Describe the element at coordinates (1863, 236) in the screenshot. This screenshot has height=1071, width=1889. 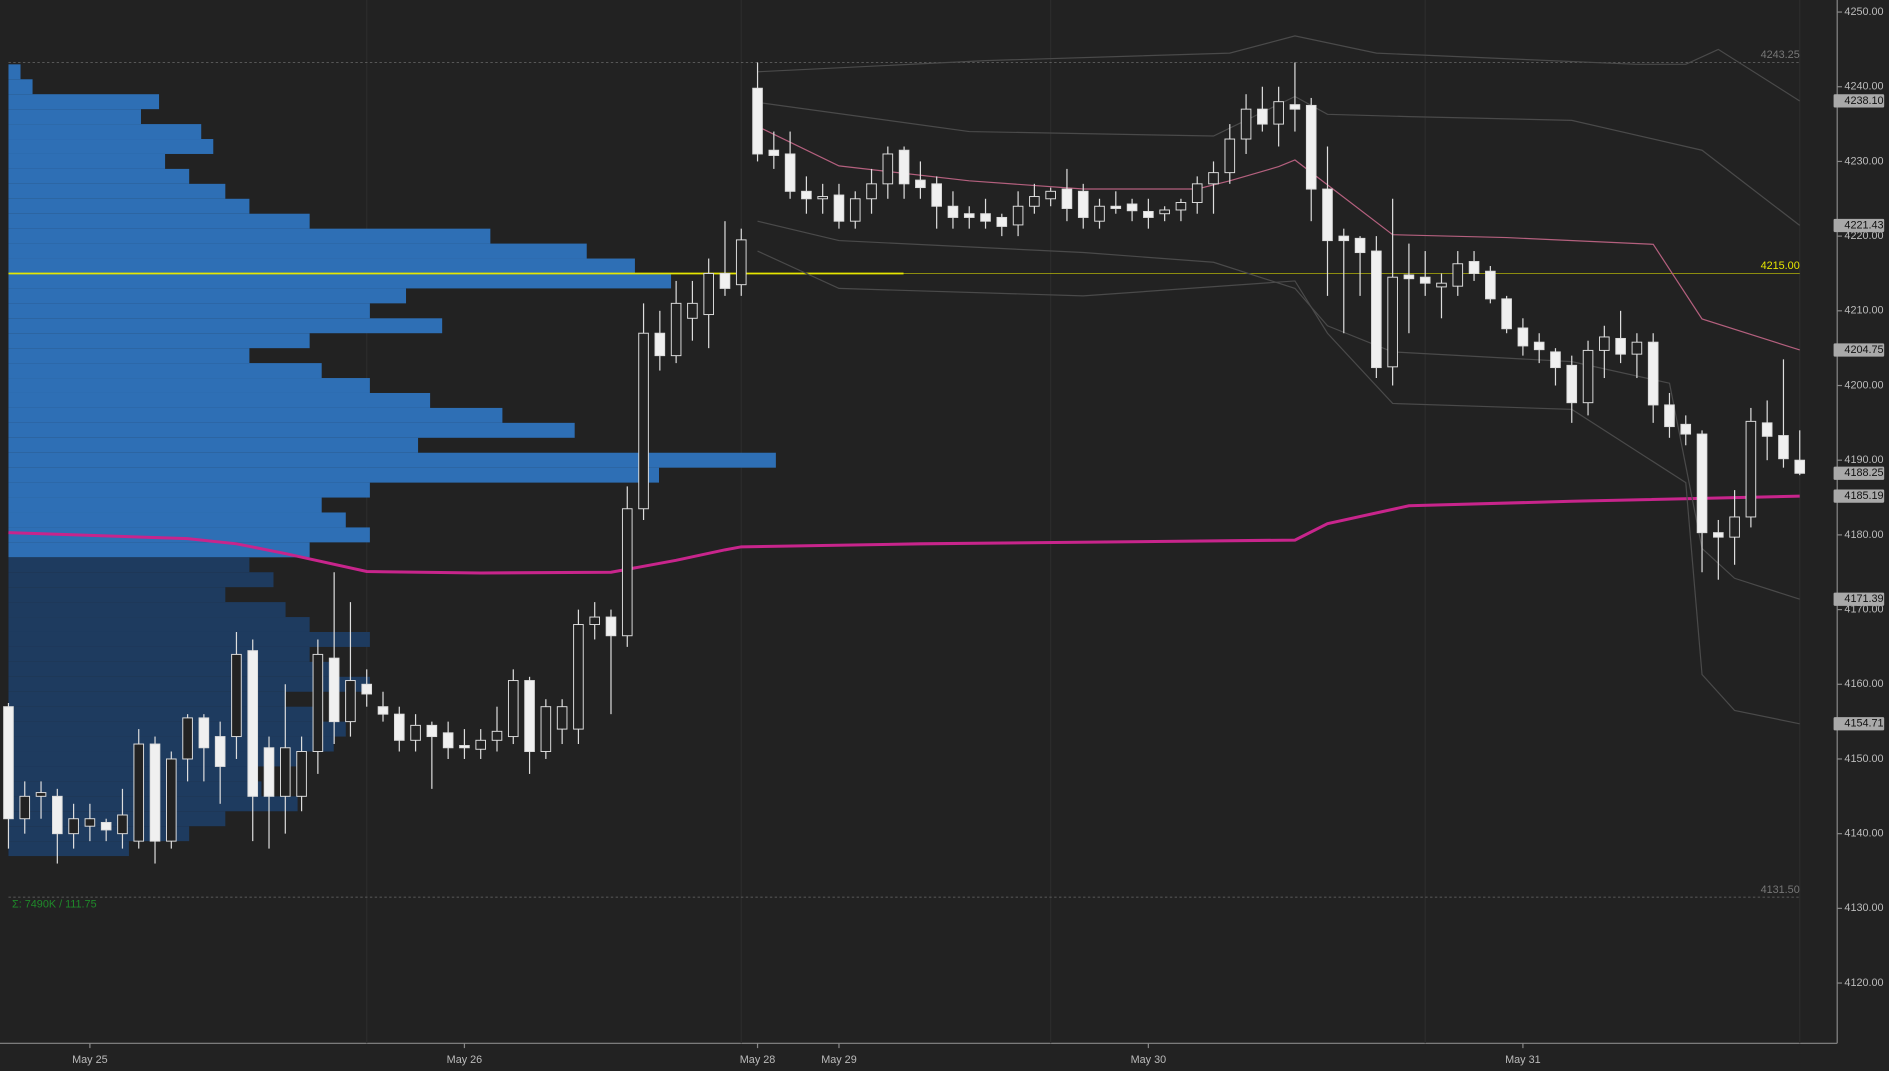
I see `y-tick-label: 4220.00` at that location.